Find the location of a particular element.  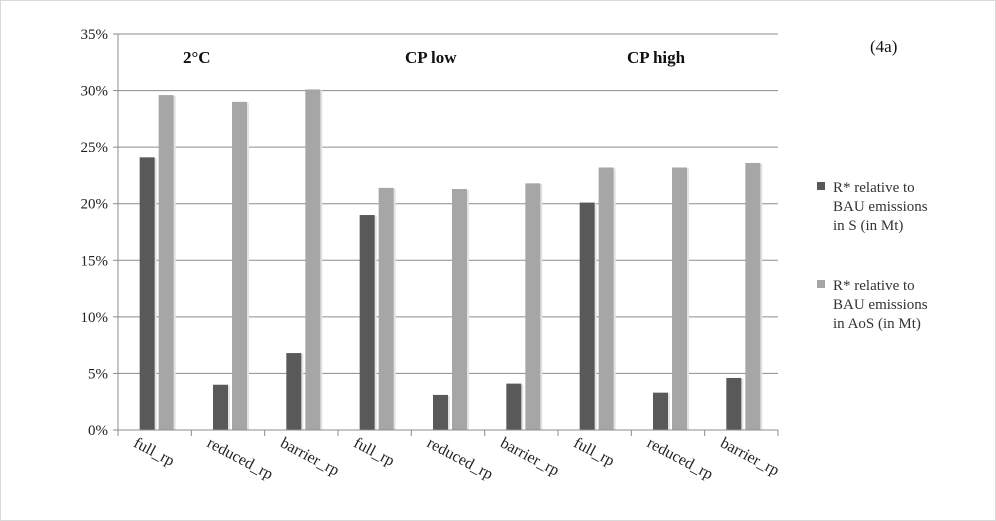

y-tick-label: 15% is located at coordinates (95, 261).